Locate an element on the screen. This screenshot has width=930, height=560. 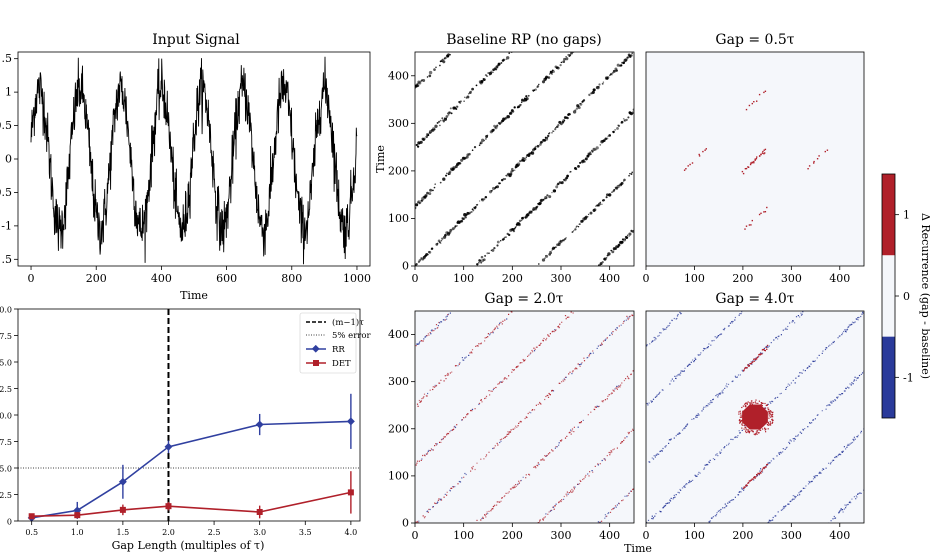
input-signal-yticks: -1.5-1-0.500.511.5 is located at coordinates (9, 159).